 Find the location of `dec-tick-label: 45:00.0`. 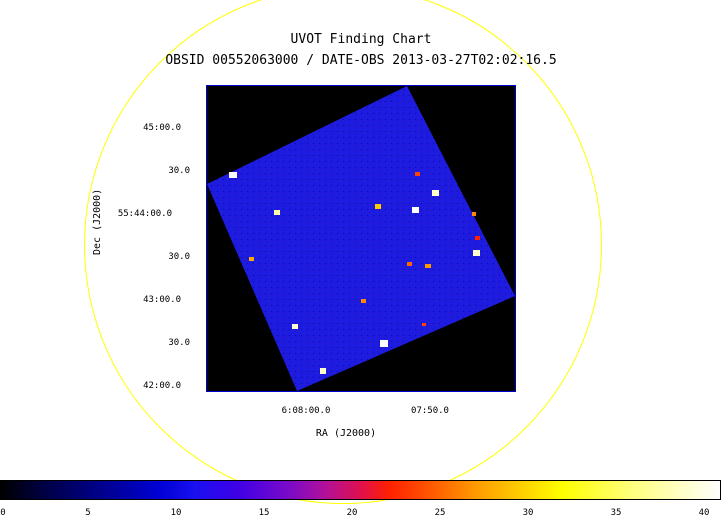

dec-tick-label: 45:00.0 is located at coordinates (162, 128).